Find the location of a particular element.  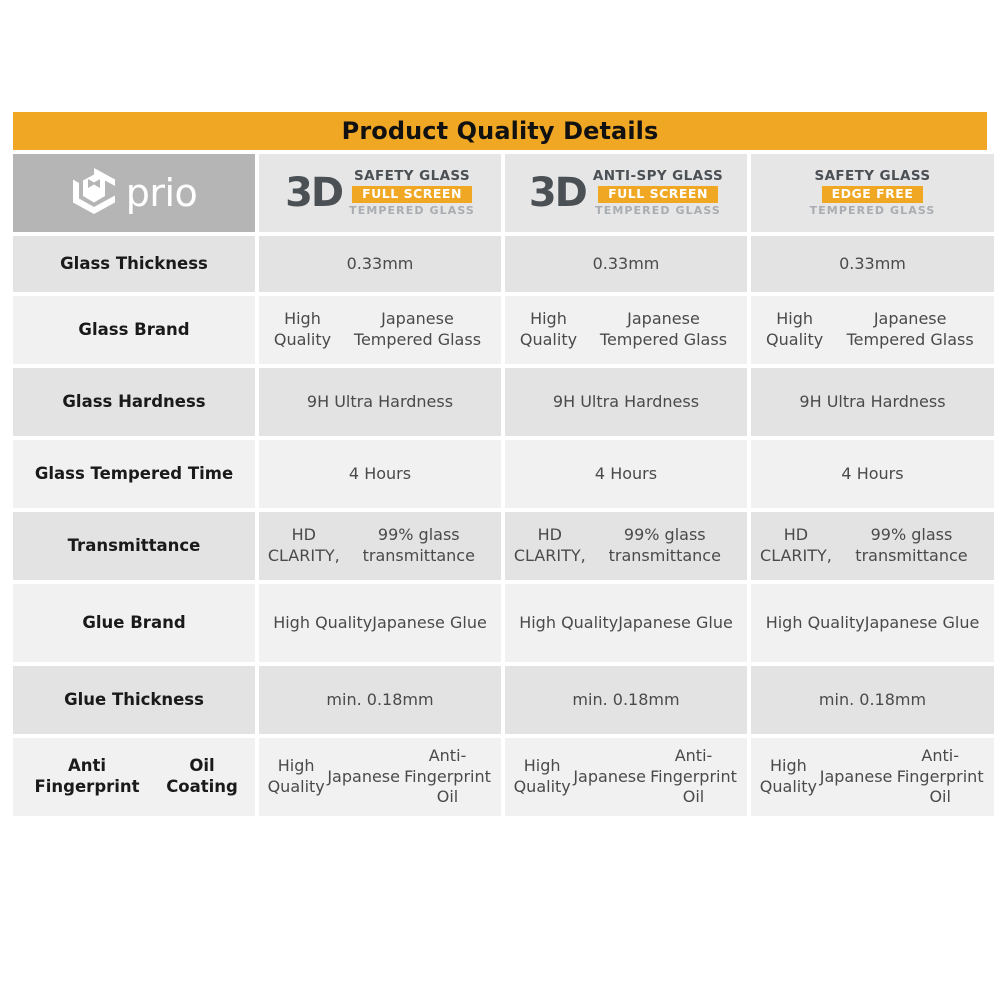

product-badge-3: SAFETY GLASS EDGE FREE TEMPERED GLASS is located at coordinates (873, 193).